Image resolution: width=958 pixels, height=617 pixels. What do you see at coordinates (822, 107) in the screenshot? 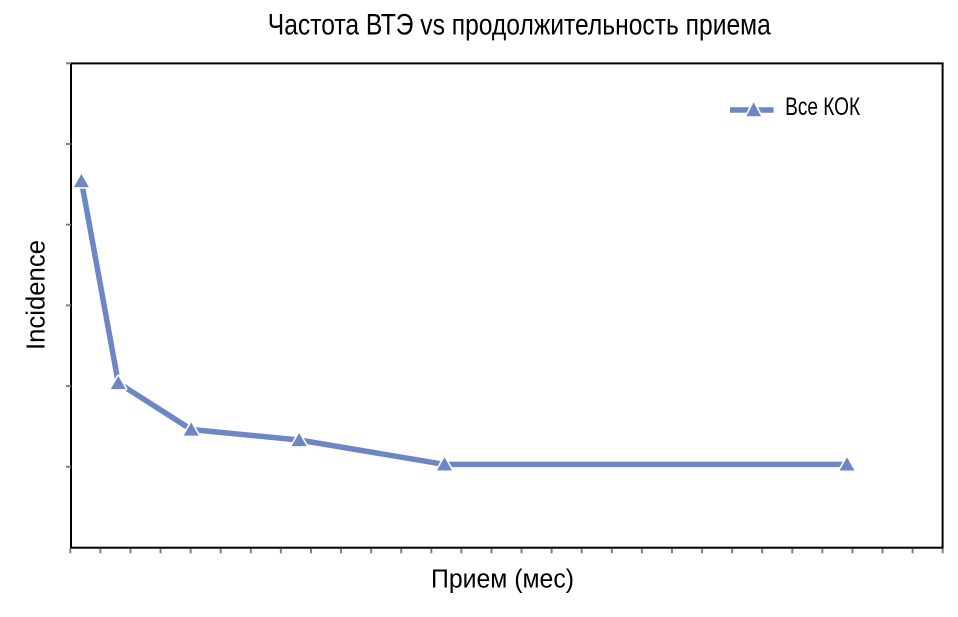
I see `svg-text: Все КОК` at bounding box center [822, 107].